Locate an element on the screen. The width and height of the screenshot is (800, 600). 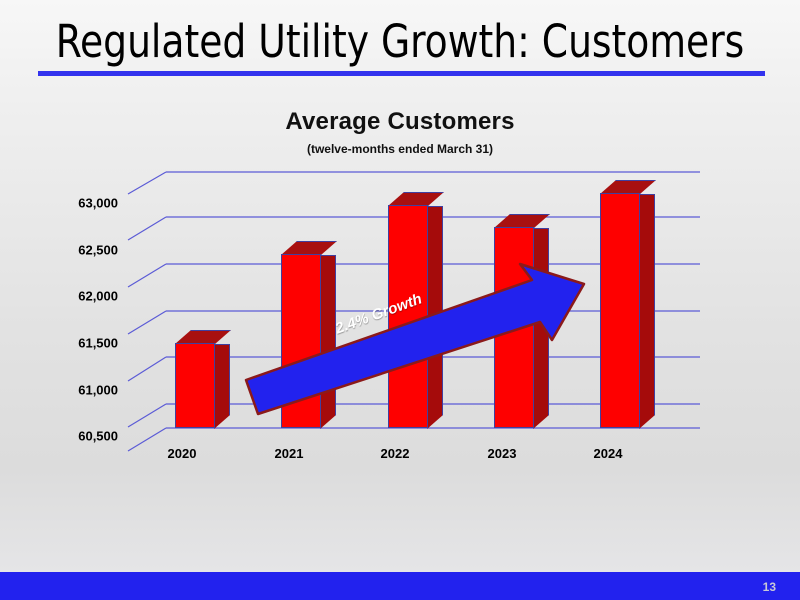
y-axis-tick-label: 63,000 is located at coordinates (98, 203).